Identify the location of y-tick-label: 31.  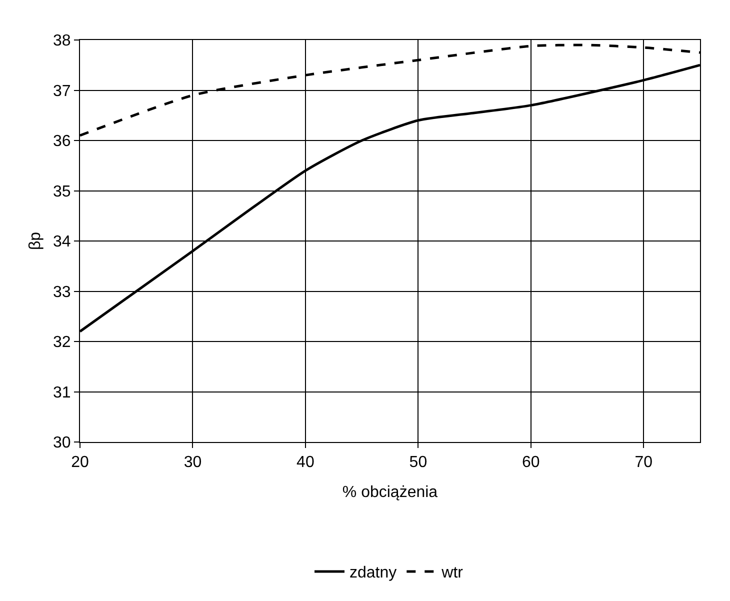
(62, 393).